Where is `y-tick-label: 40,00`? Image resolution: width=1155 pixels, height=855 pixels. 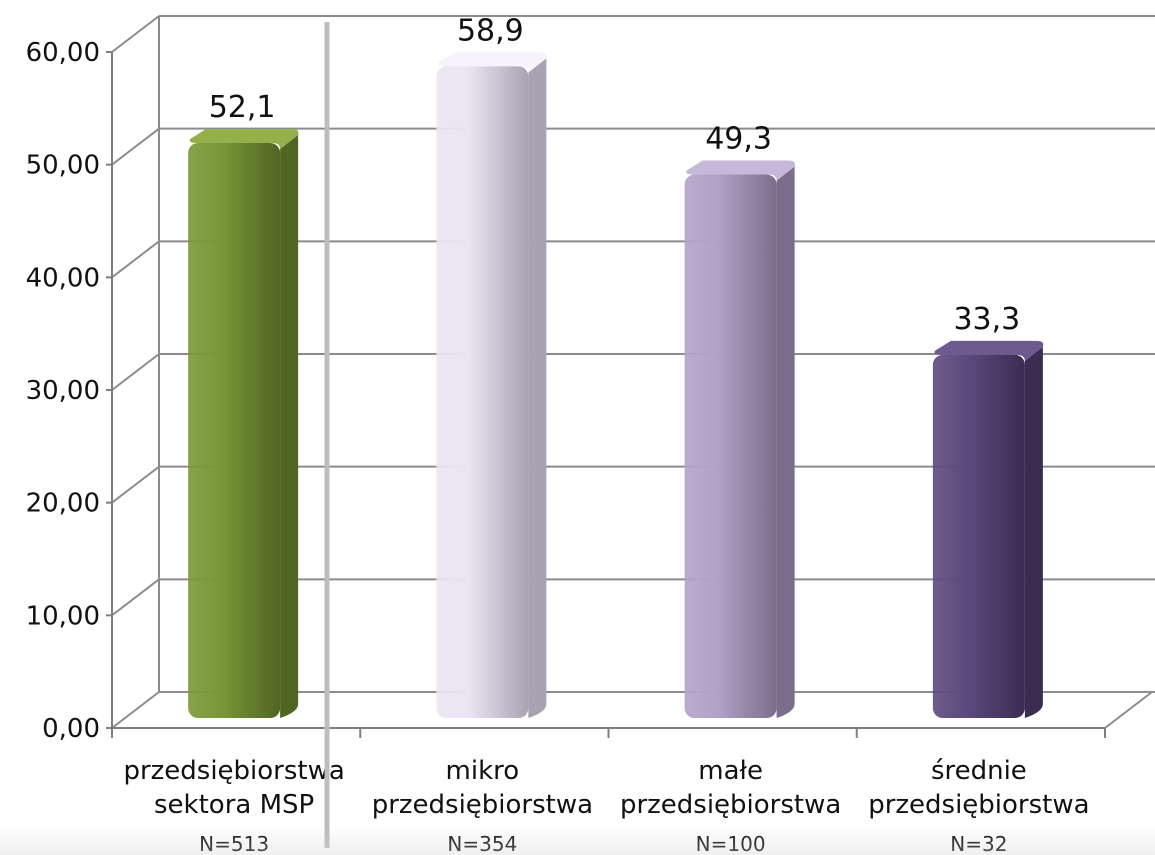 y-tick-label: 40,00 is located at coordinates (63, 278).